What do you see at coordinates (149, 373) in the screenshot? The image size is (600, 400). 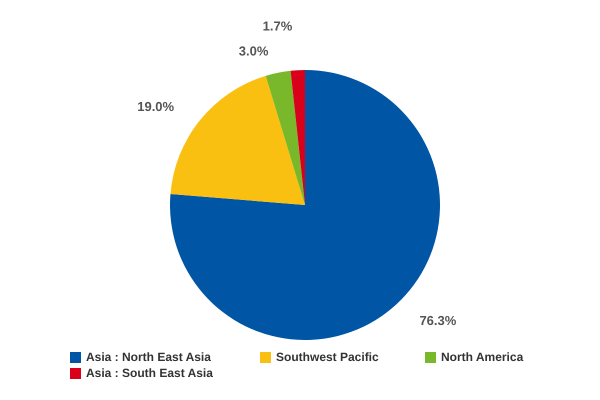 I see `legend-label: Asia : South East Asia` at bounding box center [149, 373].